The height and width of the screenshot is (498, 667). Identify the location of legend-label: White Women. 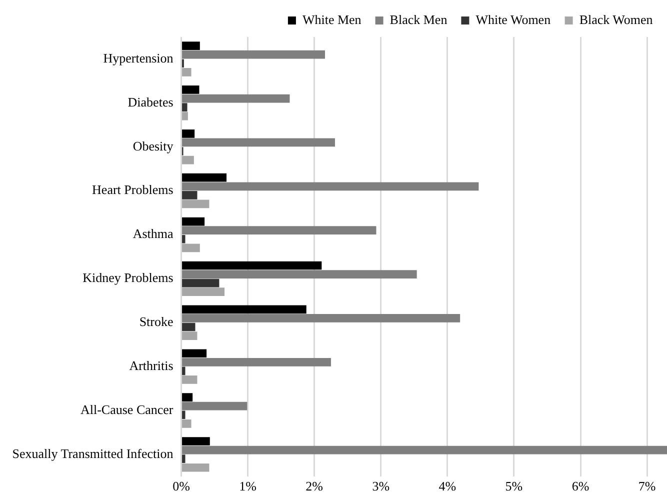
(514, 19).